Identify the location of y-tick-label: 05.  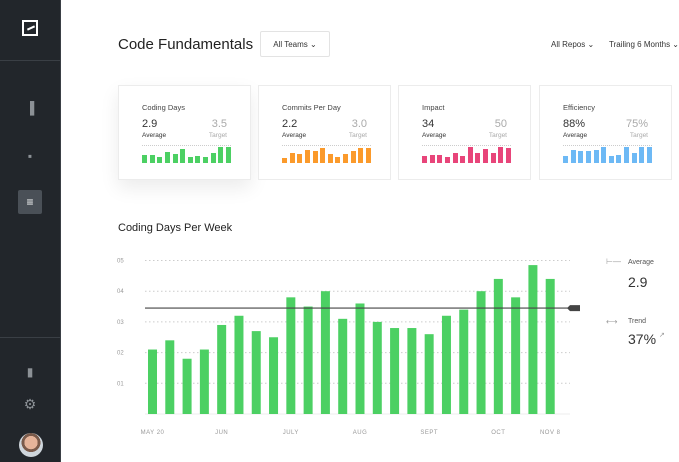
(120, 262).